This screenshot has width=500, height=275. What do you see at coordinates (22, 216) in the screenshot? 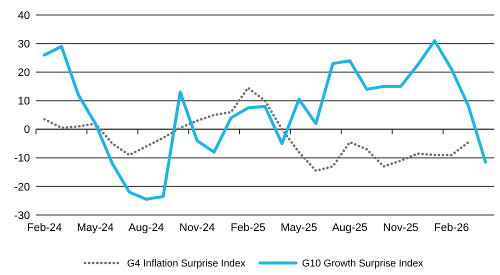
I see `y-tick-label: -30` at bounding box center [22, 216].